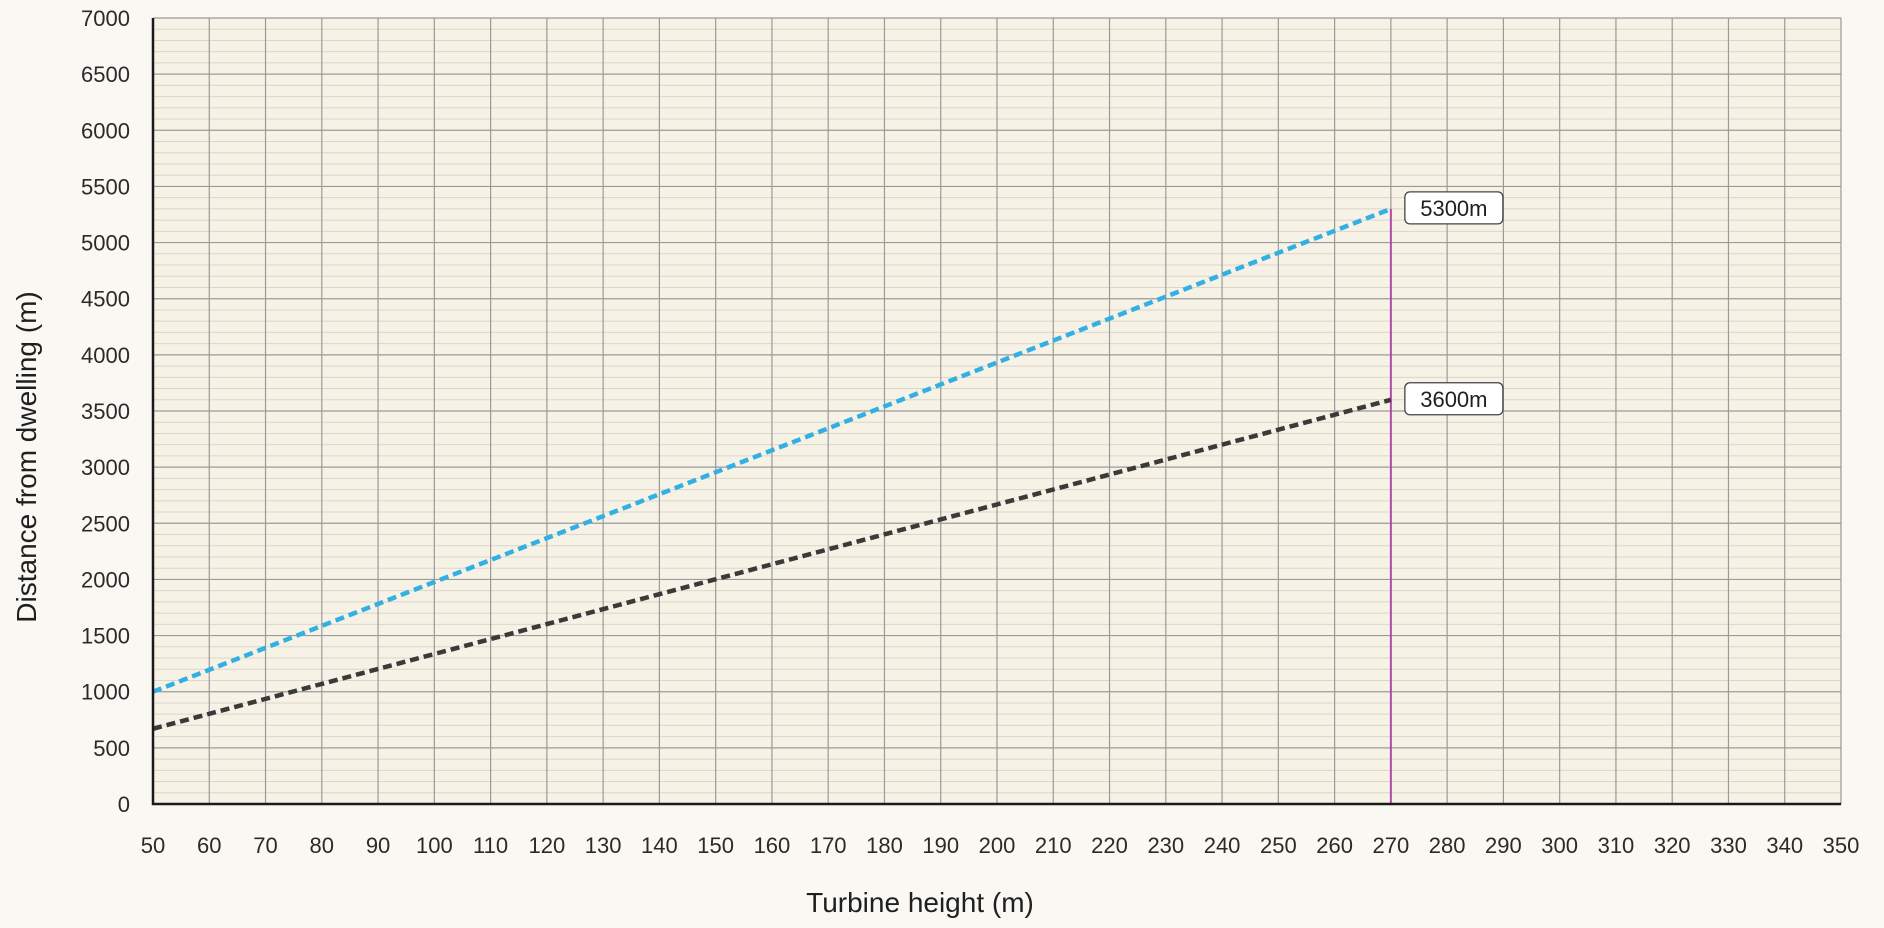 This screenshot has height=928, width=1884. Describe the element at coordinates (378, 845) in the screenshot. I see `x-tick-label: 90` at that location.